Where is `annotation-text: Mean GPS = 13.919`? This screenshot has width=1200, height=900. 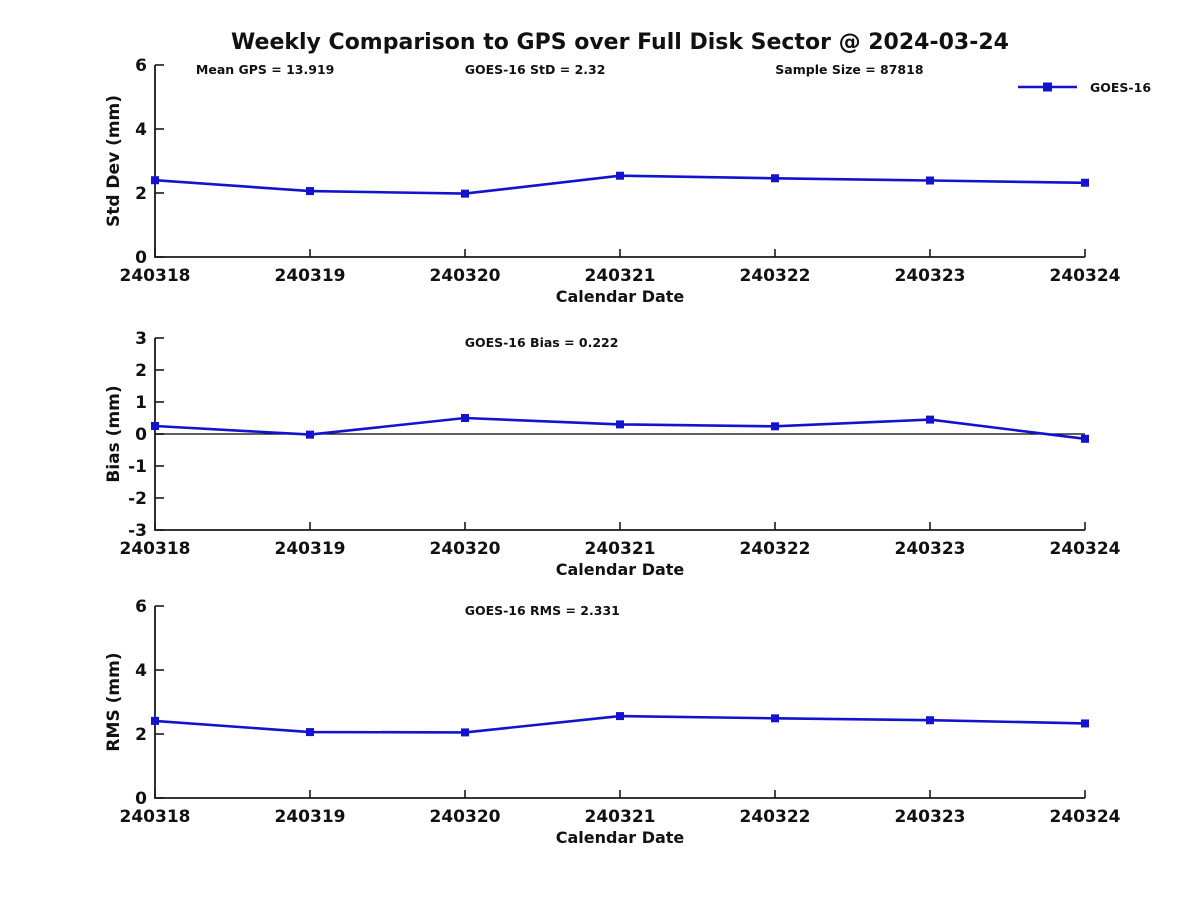 annotation-text: Mean GPS = 13.919 is located at coordinates (265, 69).